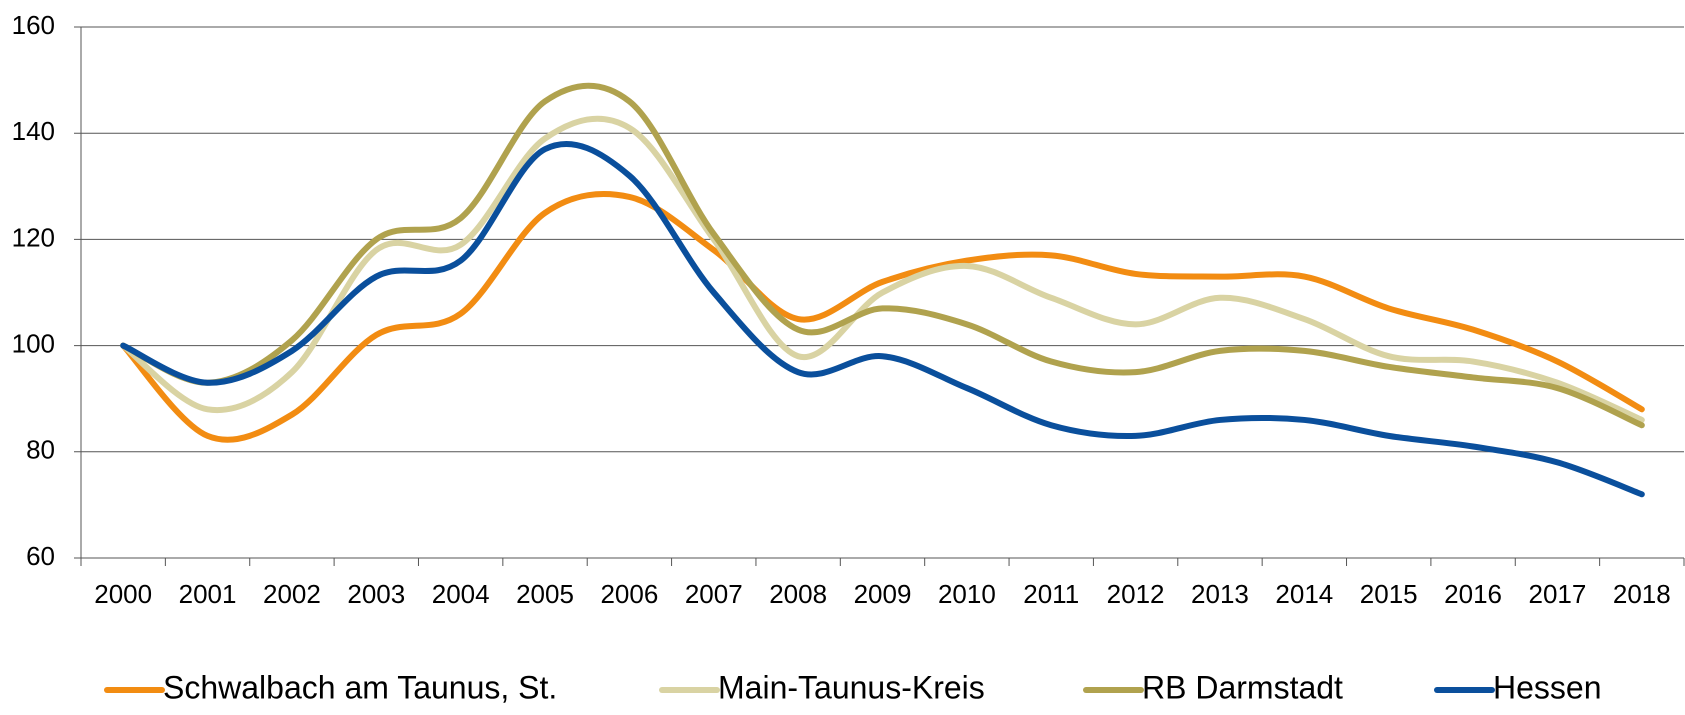 This screenshot has width=1685, height=715. I want to click on x-tick-label: 2017, so click(1558, 594).